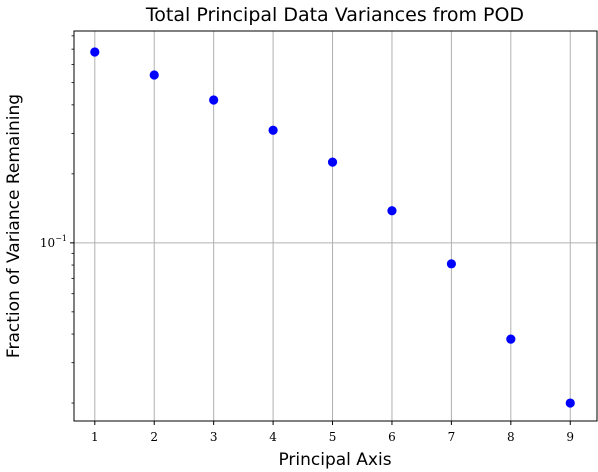 This screenshot has height=472, width=598. I want to click on chart-title: Total Principal Data Variances from POD, so click(334, 15).